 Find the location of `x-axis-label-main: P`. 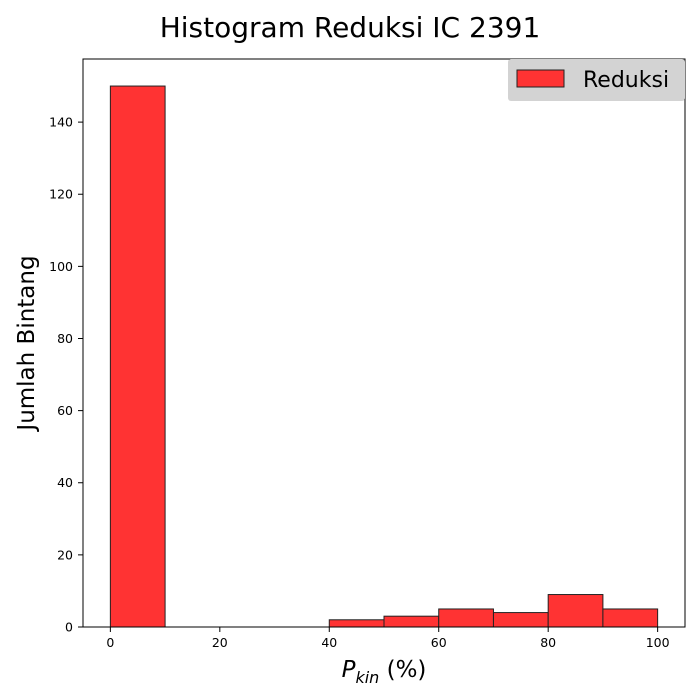

x-axis-label-main: P is located at coordinates (349, 670).